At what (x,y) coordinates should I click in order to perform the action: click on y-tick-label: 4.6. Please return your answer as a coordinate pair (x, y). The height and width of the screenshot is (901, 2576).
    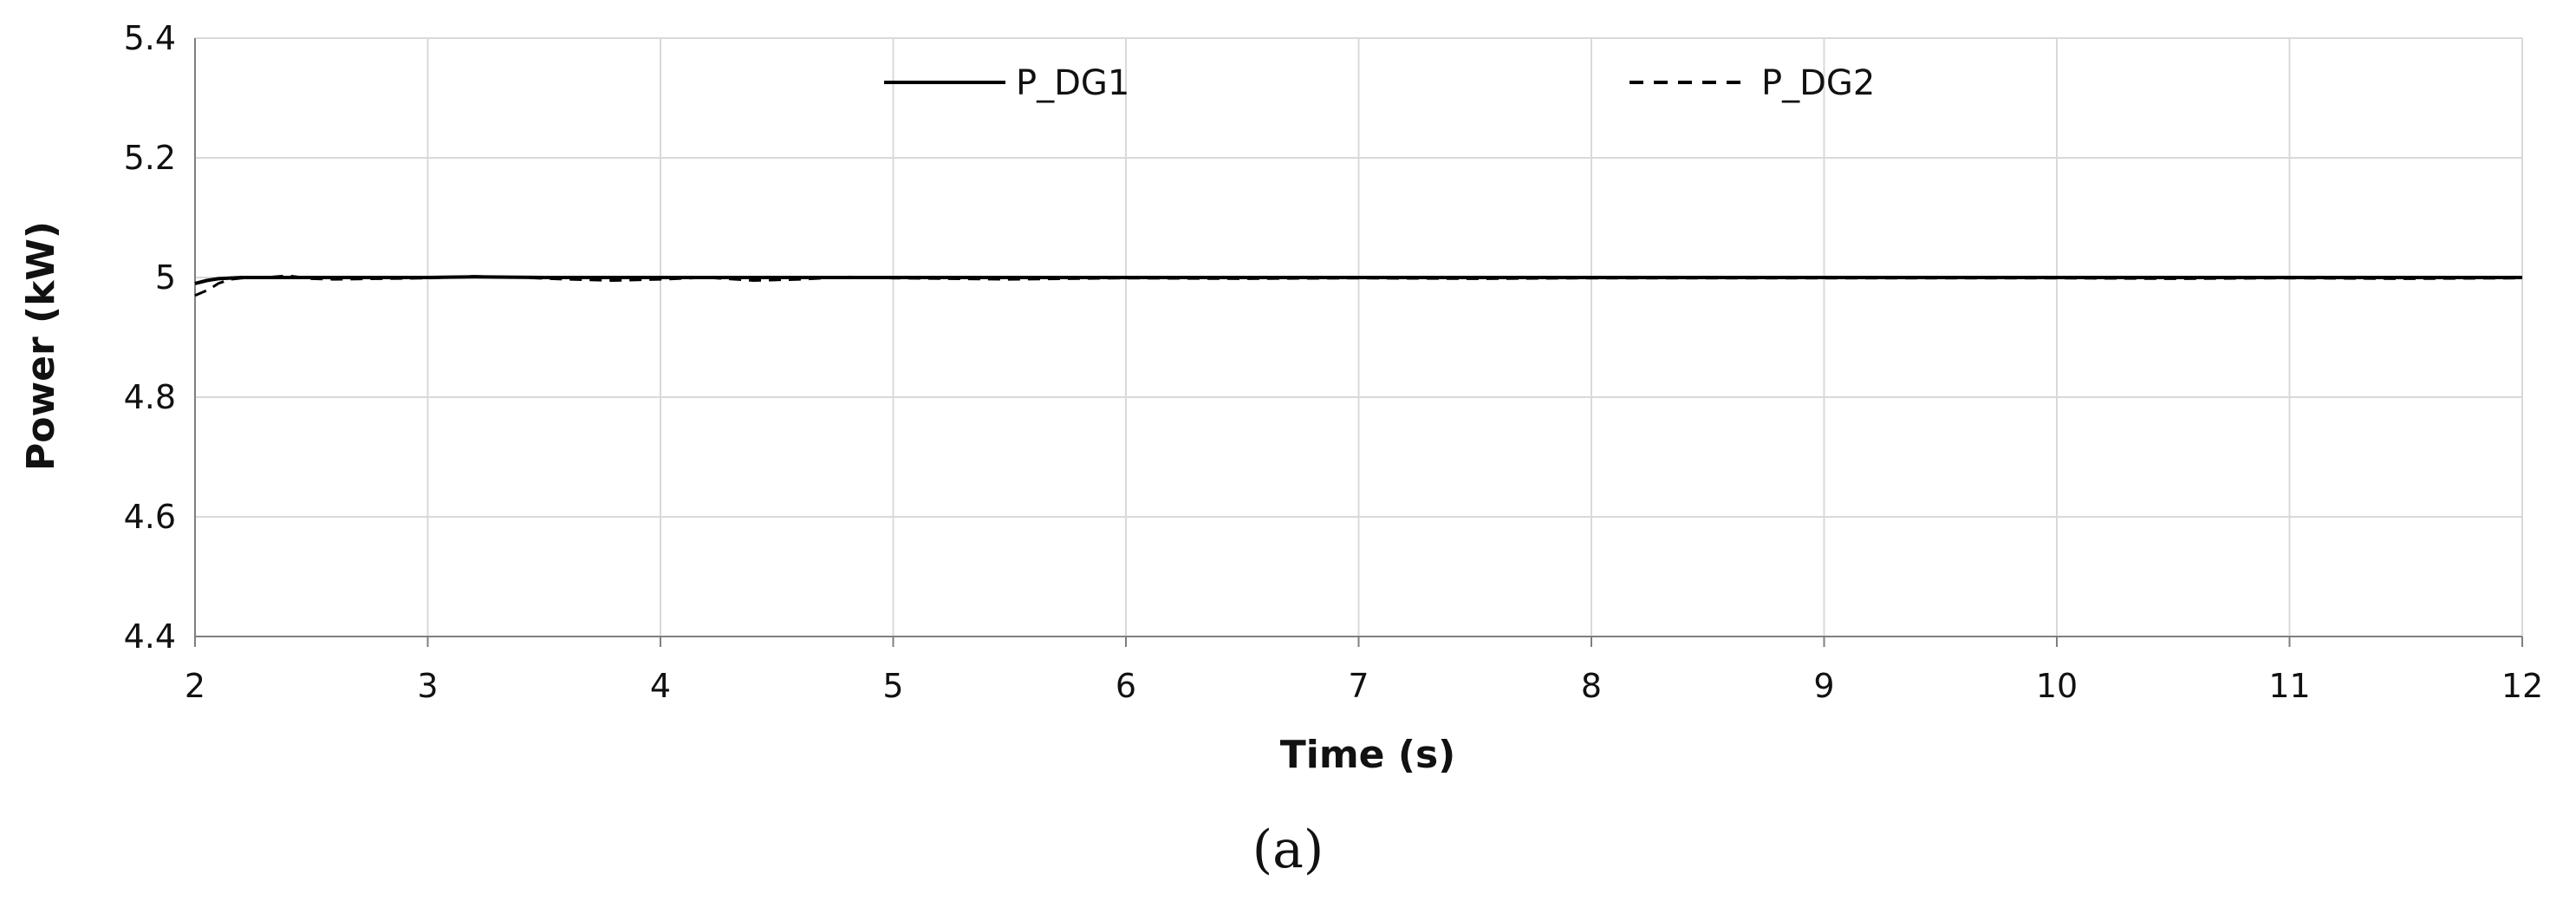
    Looking at the image, I should click on (150, 517).